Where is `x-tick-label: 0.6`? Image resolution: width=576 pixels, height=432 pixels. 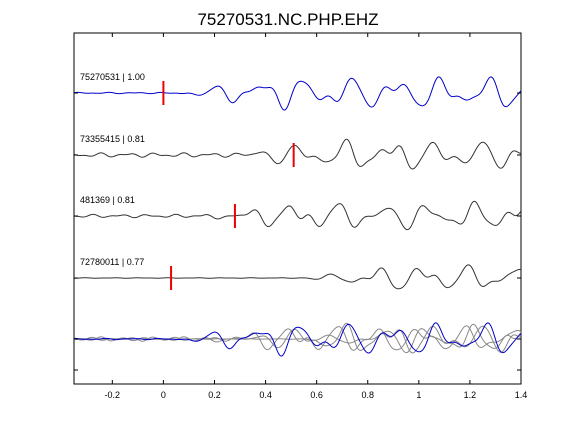
x-tick-label: 0.6 is located at coordinates (316, 395).